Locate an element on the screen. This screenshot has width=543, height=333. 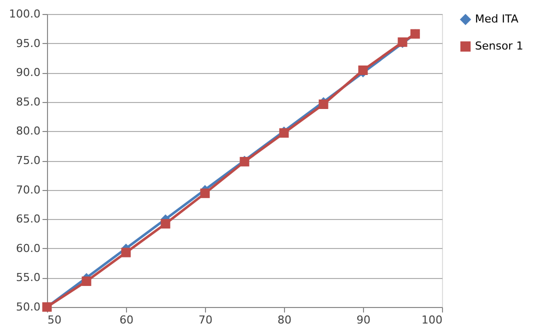
y-tick-label: 90.0 is located at coordinates (28, 73).